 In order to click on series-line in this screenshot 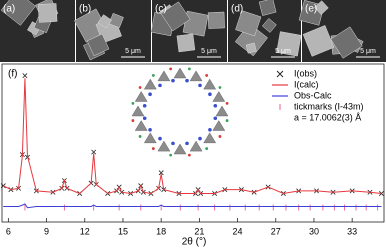, I will do `click(192, 206)`.